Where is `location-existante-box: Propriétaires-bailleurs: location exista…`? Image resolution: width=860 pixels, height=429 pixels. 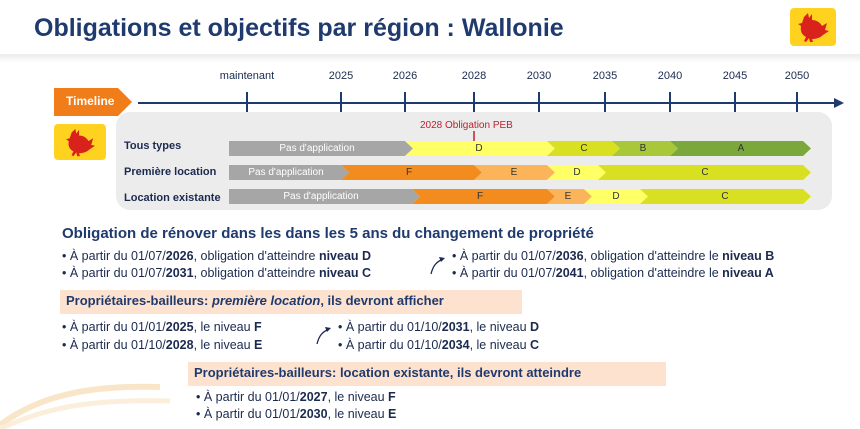
location-existante-box: Propriétaires-bailleurs: location exista… is located at coordinates (427, 374).